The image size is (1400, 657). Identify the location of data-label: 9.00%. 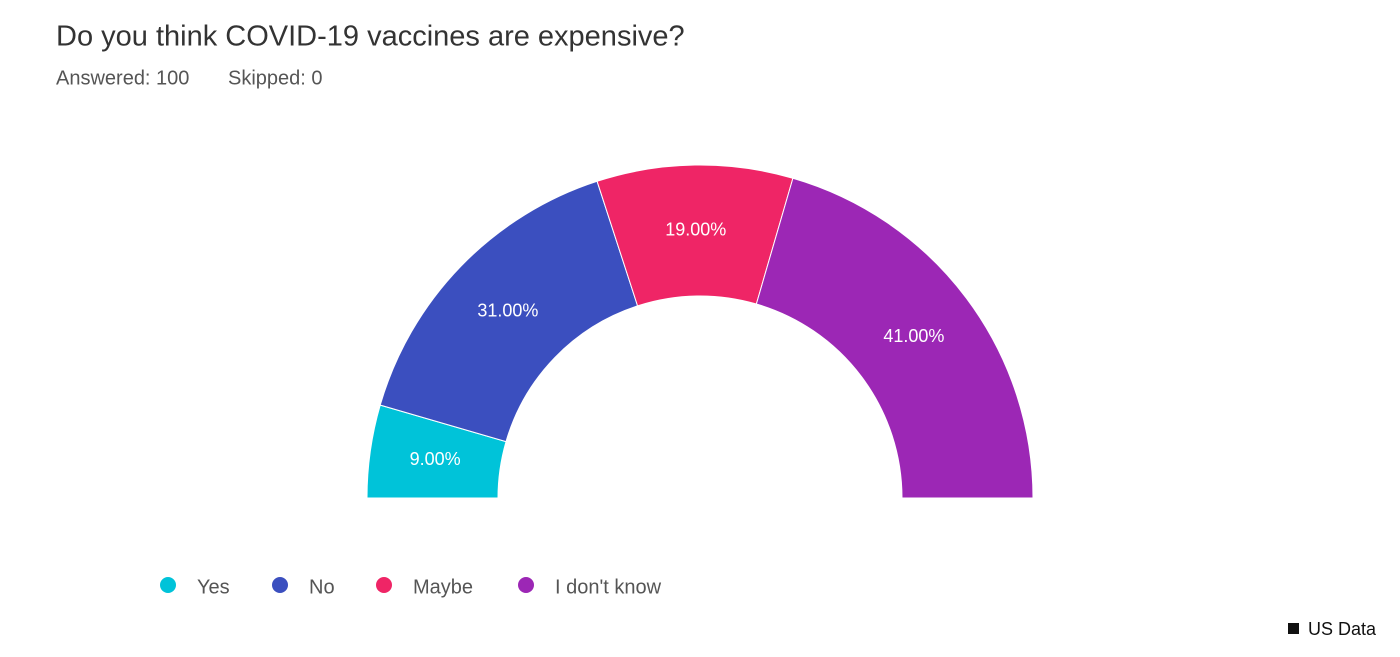
(435, 459).